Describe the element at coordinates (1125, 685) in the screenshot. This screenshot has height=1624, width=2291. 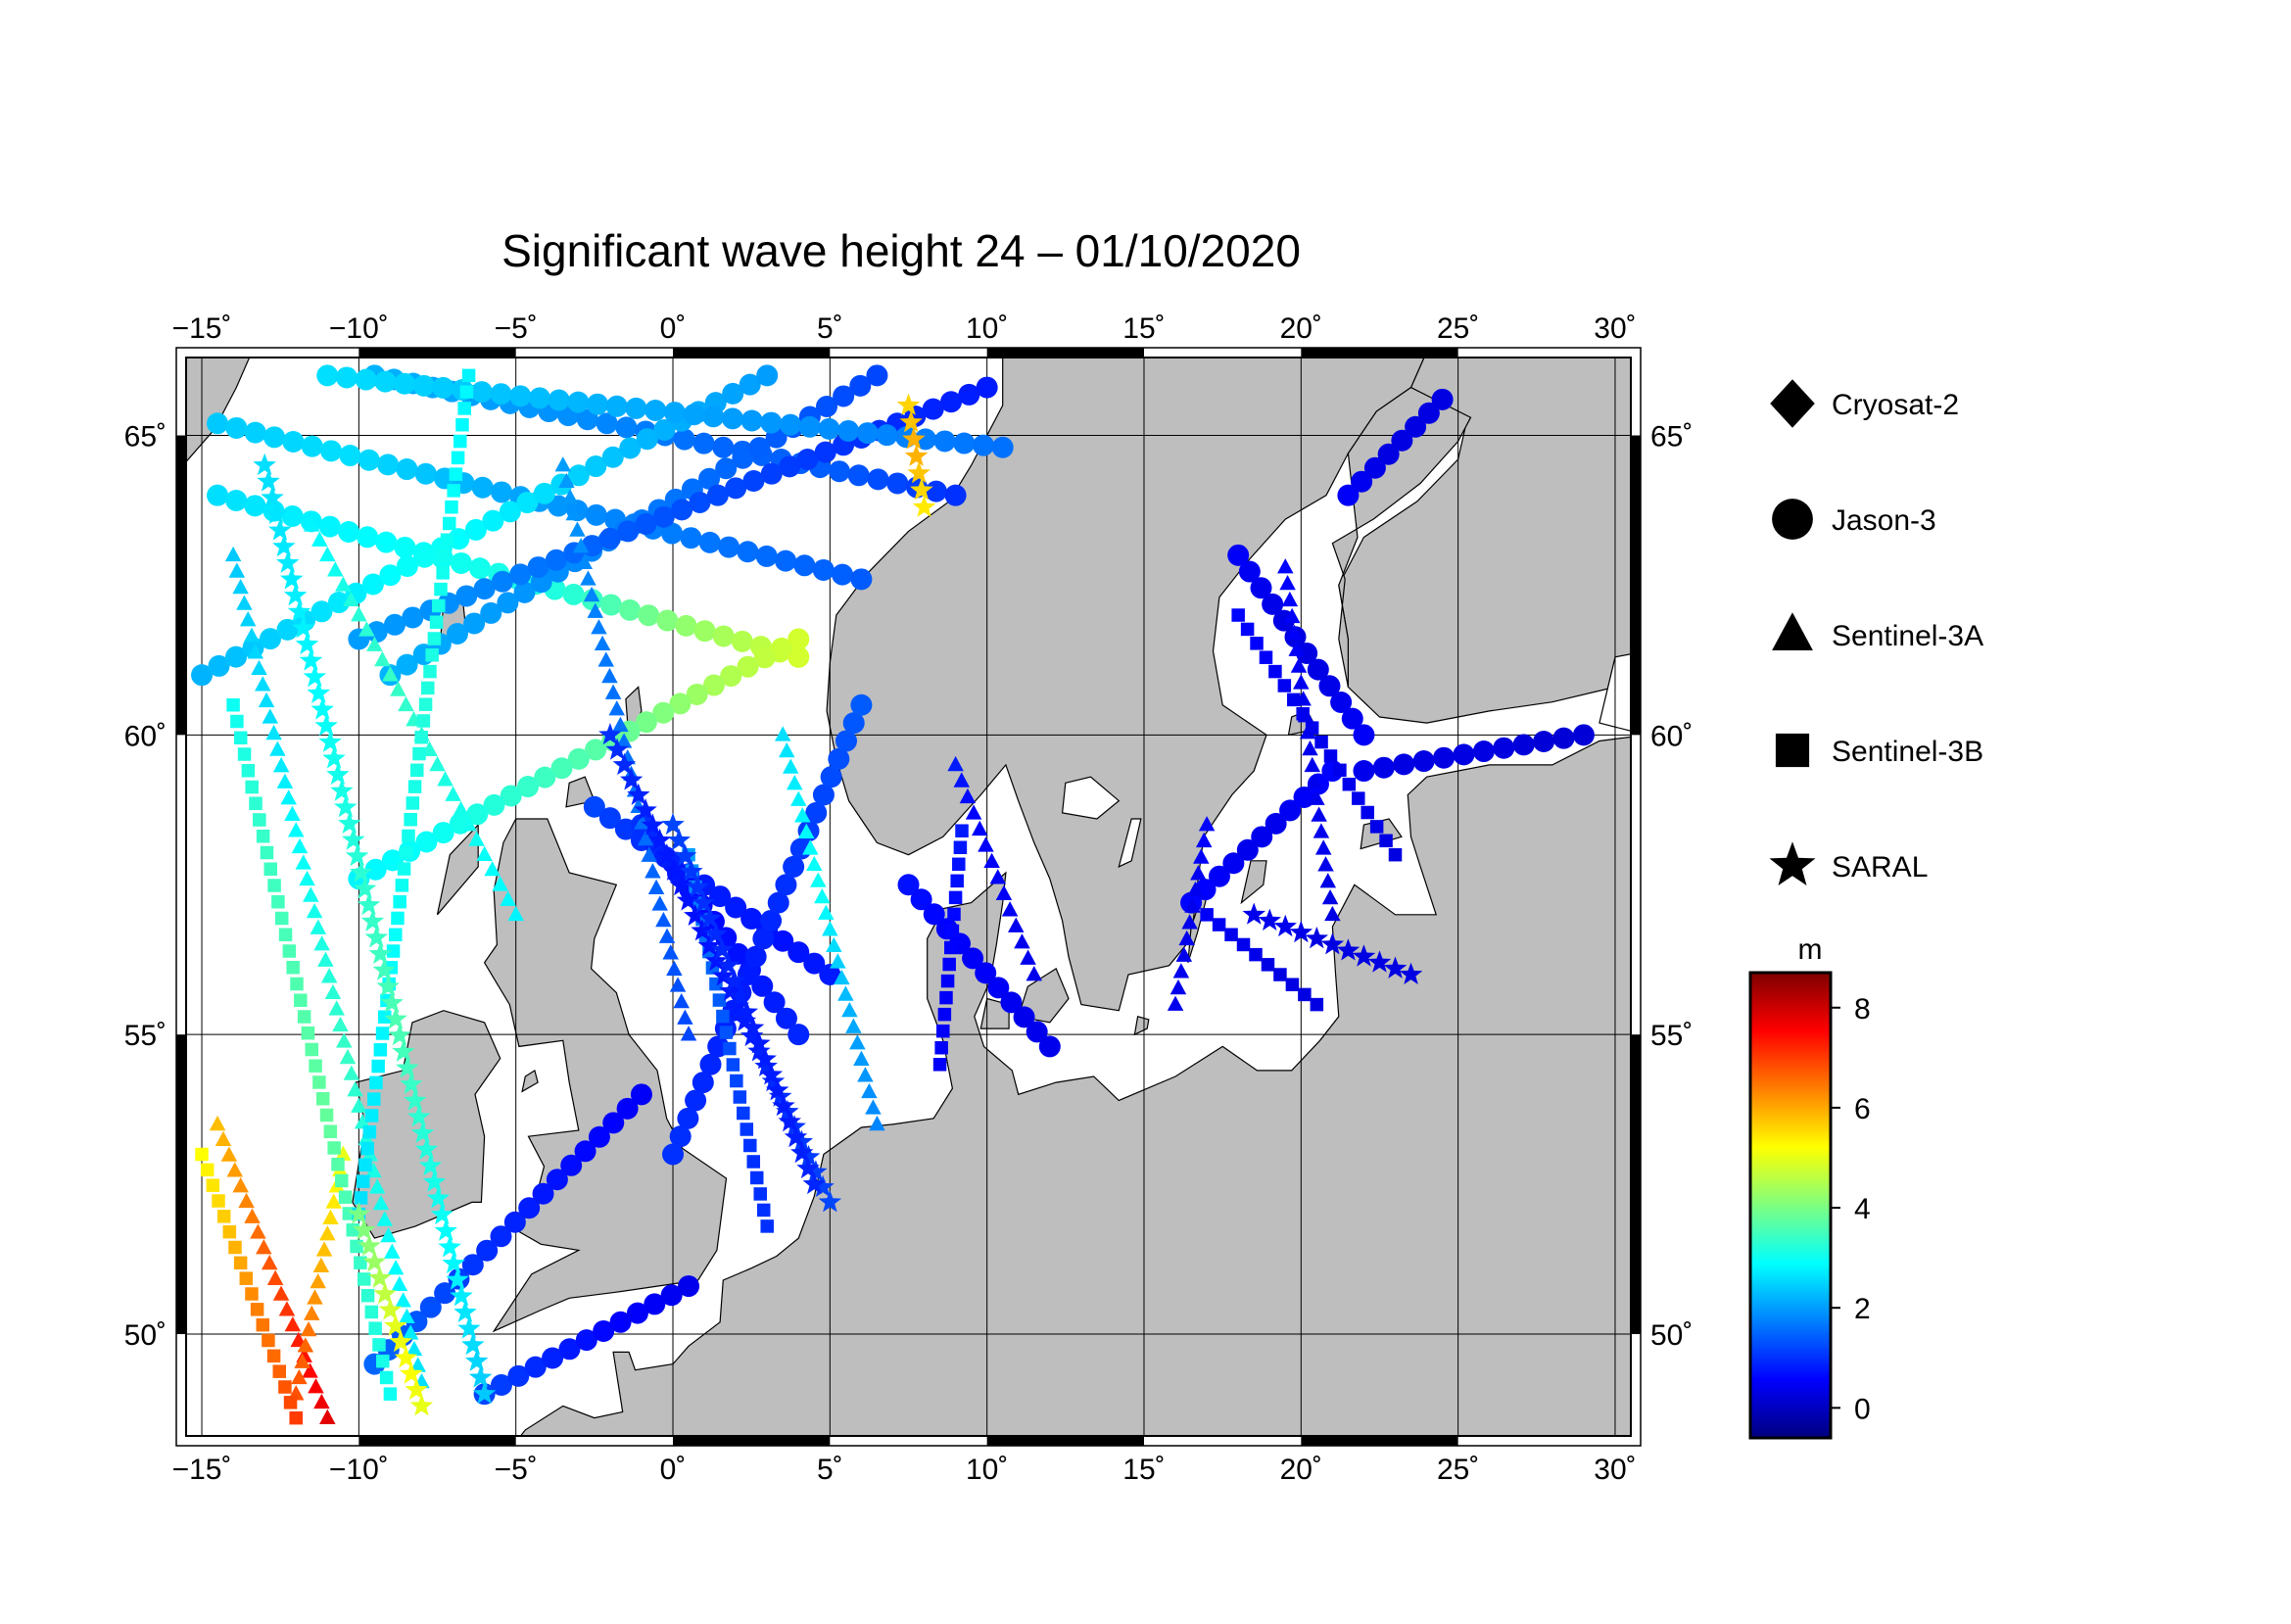
I see `sweden-norway-land` at that location.